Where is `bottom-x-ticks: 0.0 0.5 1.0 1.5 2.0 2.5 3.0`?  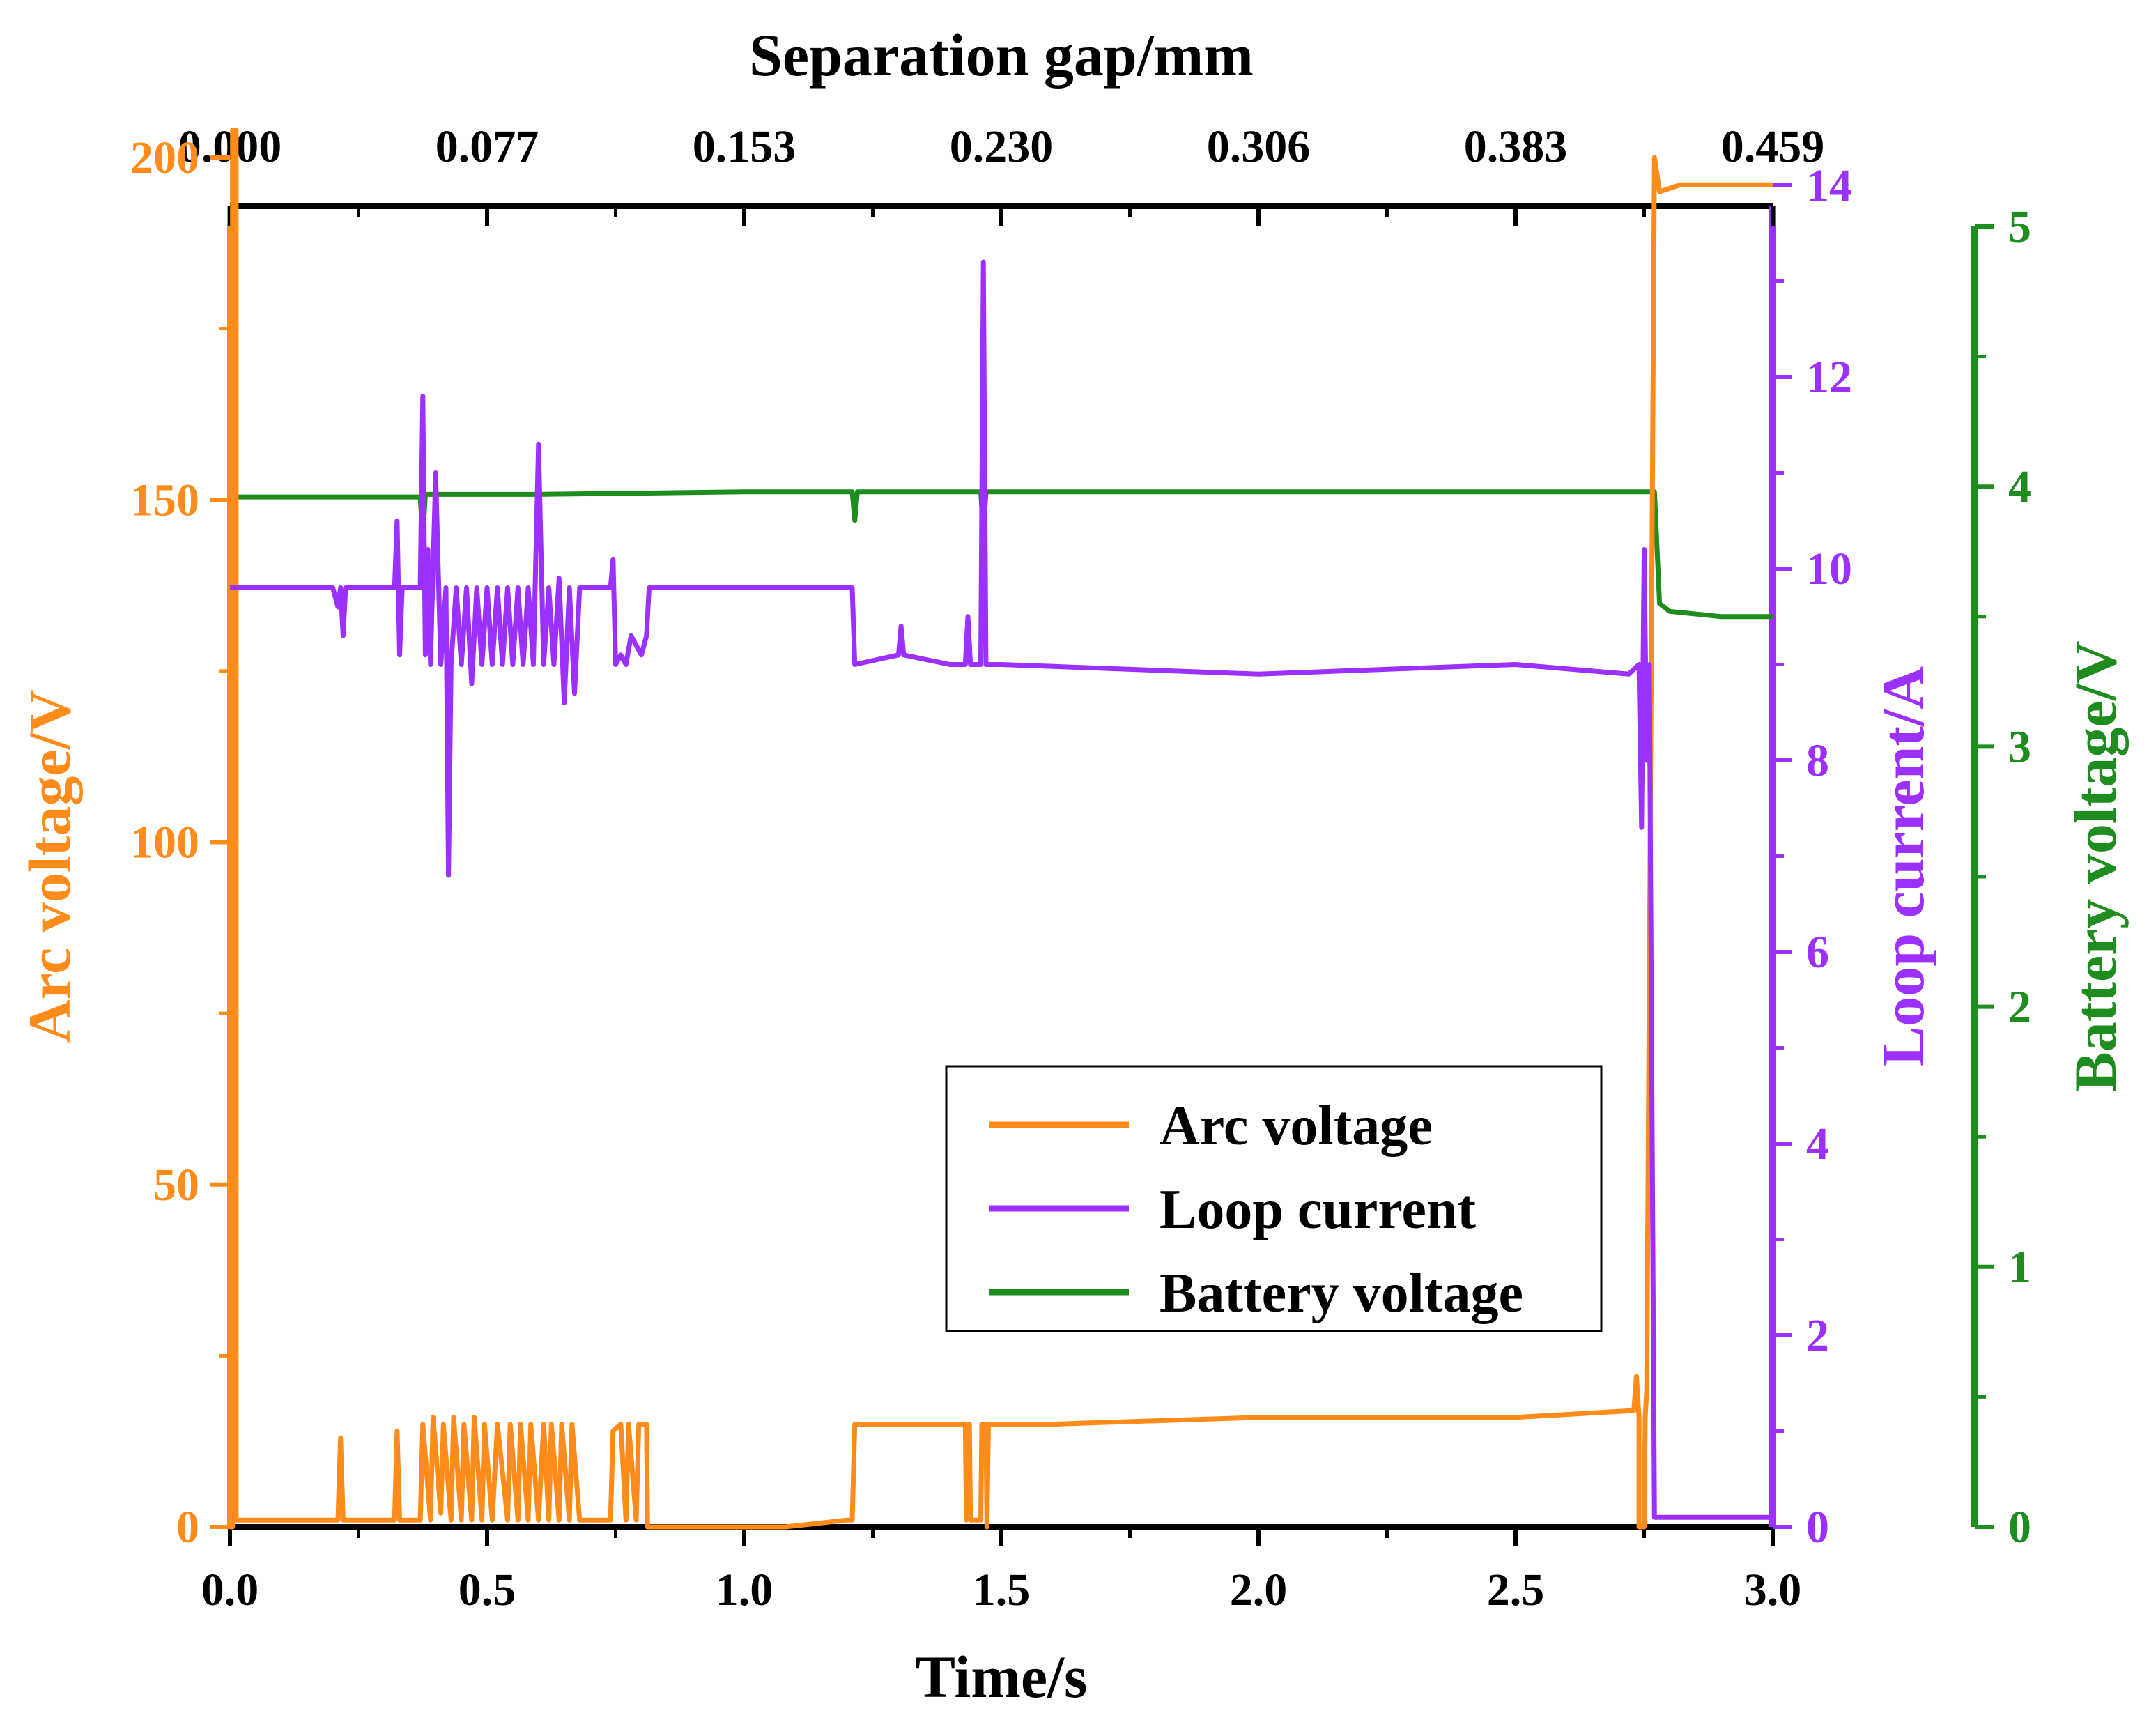
bottom-x-ticks: 0.0 0.5 1.0 1.5 2.0 2.5 3.0 is located at coordinates (1001, 1571).